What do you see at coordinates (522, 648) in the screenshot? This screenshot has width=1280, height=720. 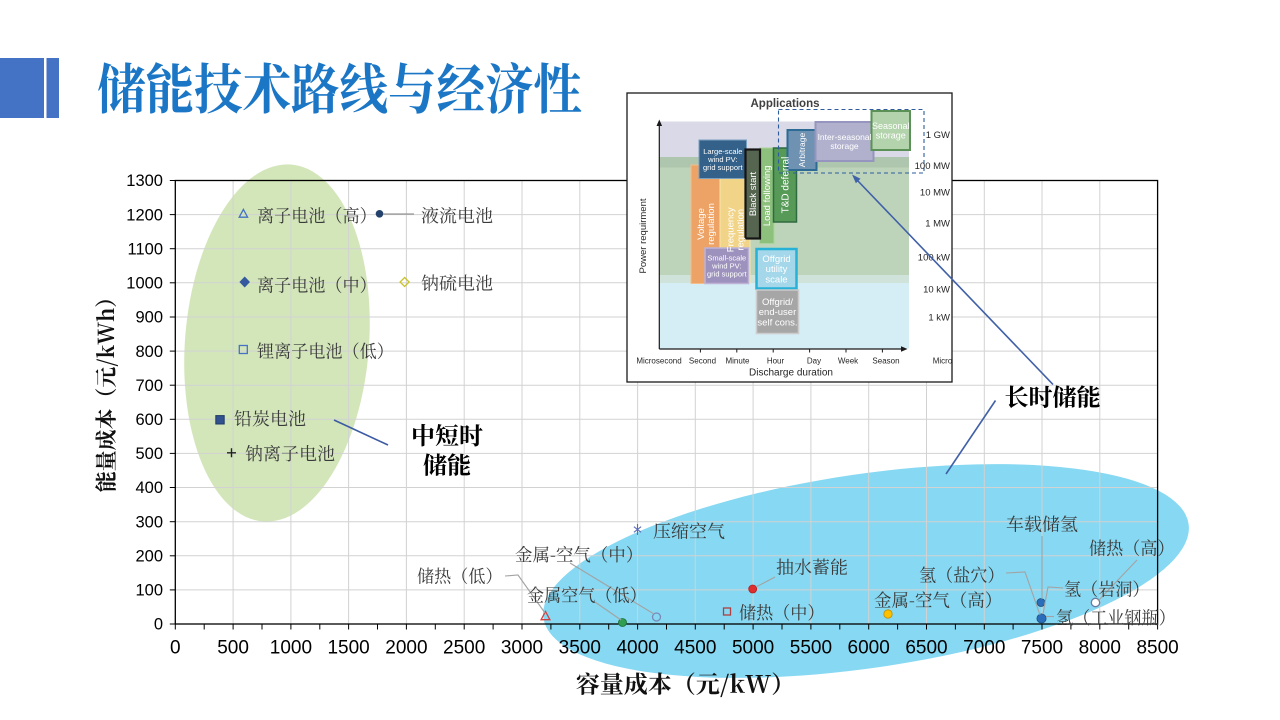 I see `svg-text: 3000` at bounding box center [522, 648].